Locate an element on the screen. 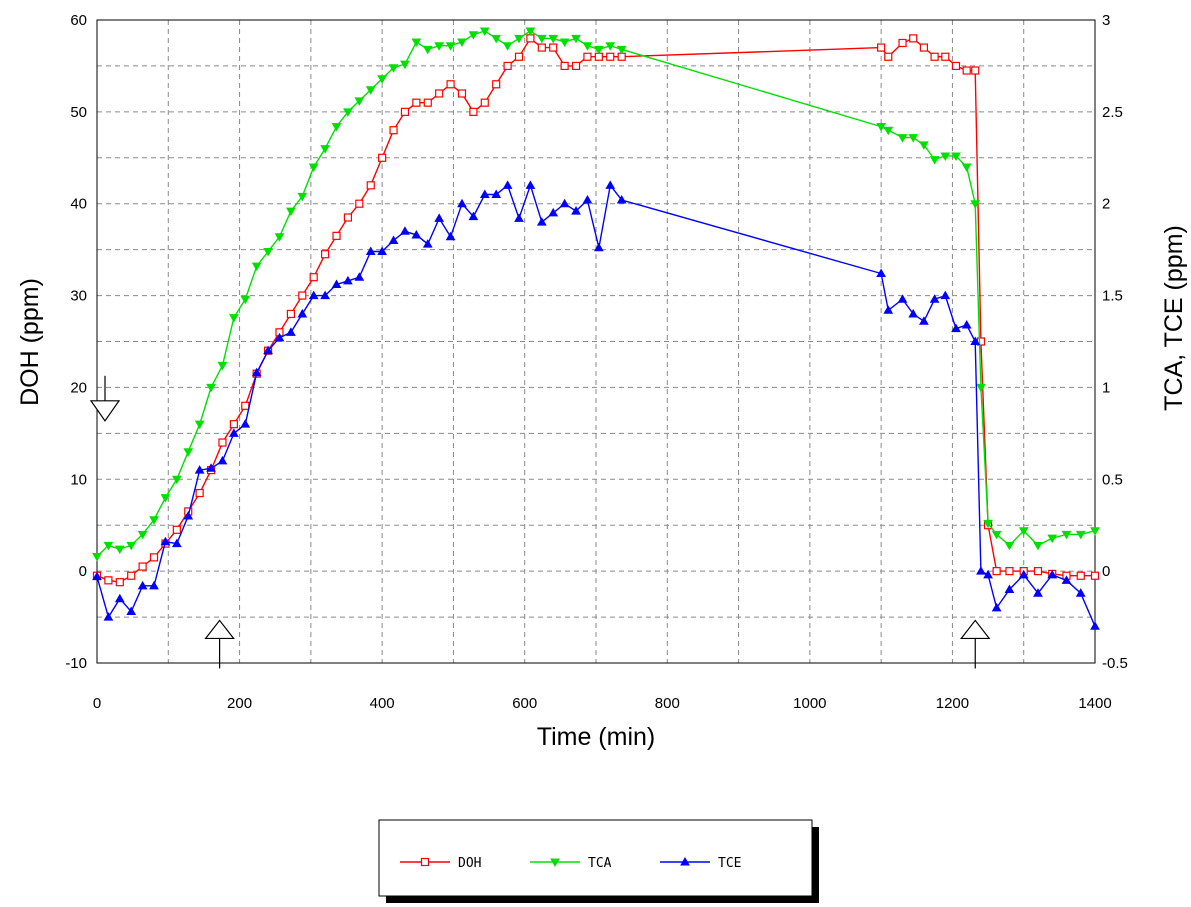 Image resolution: width=1191 pixels, height=907 pixels. x-tick-label: 200 is located at coordinates (239, 703).